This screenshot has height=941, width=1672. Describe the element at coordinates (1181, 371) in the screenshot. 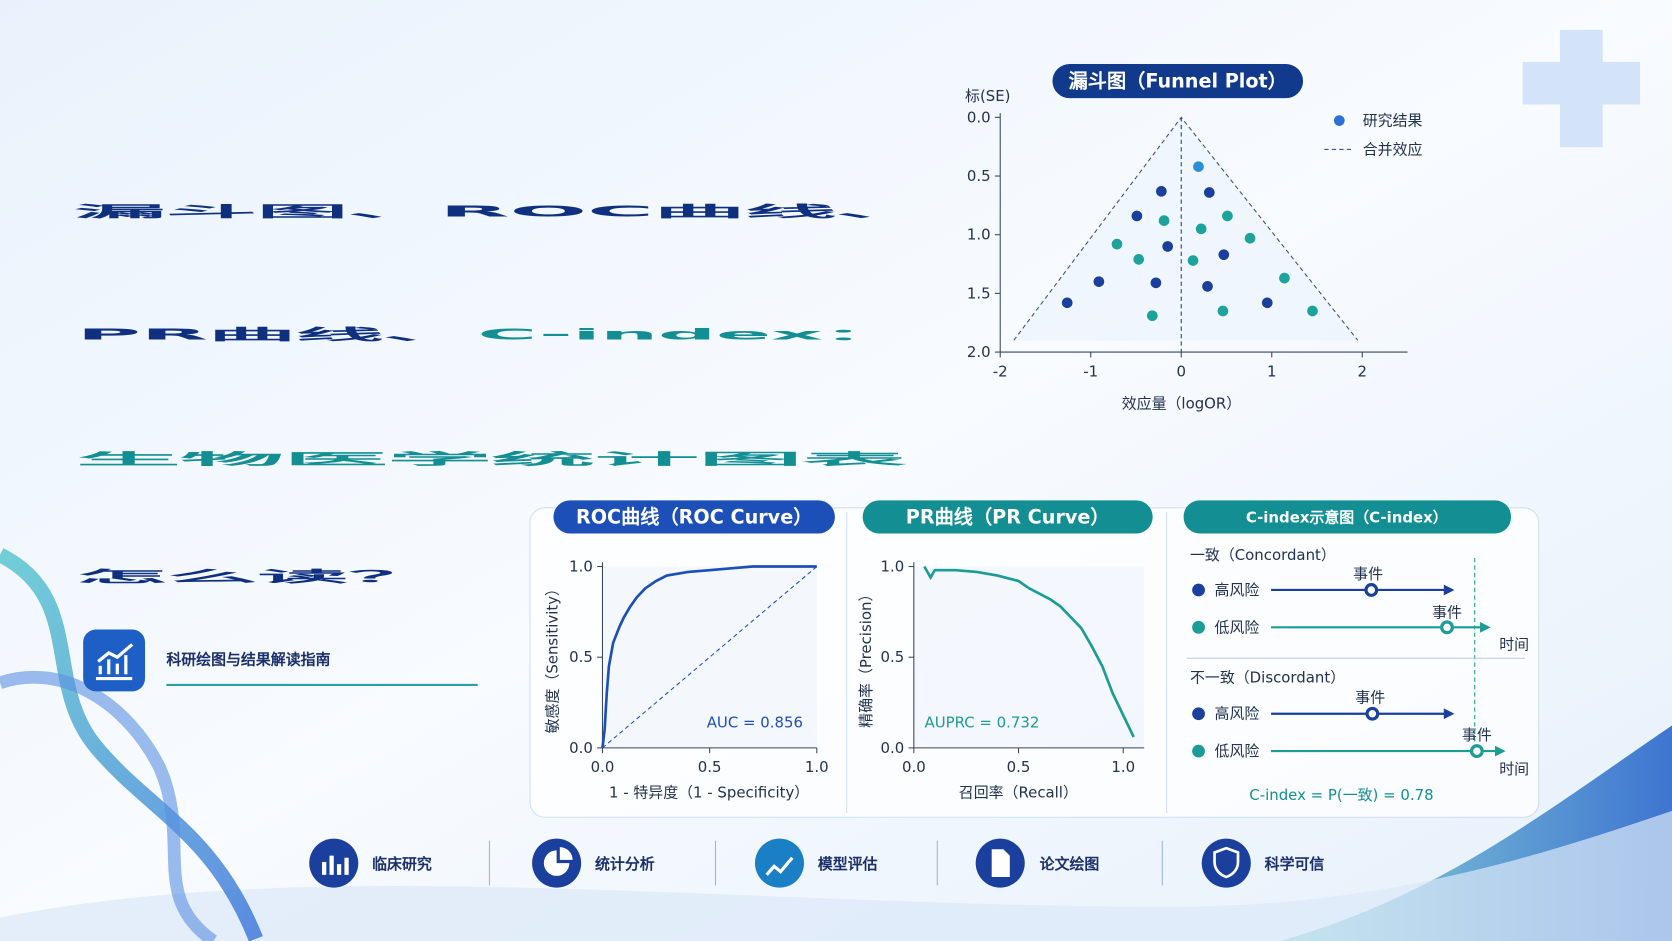

I see `x-tick-label: 0` at that location.